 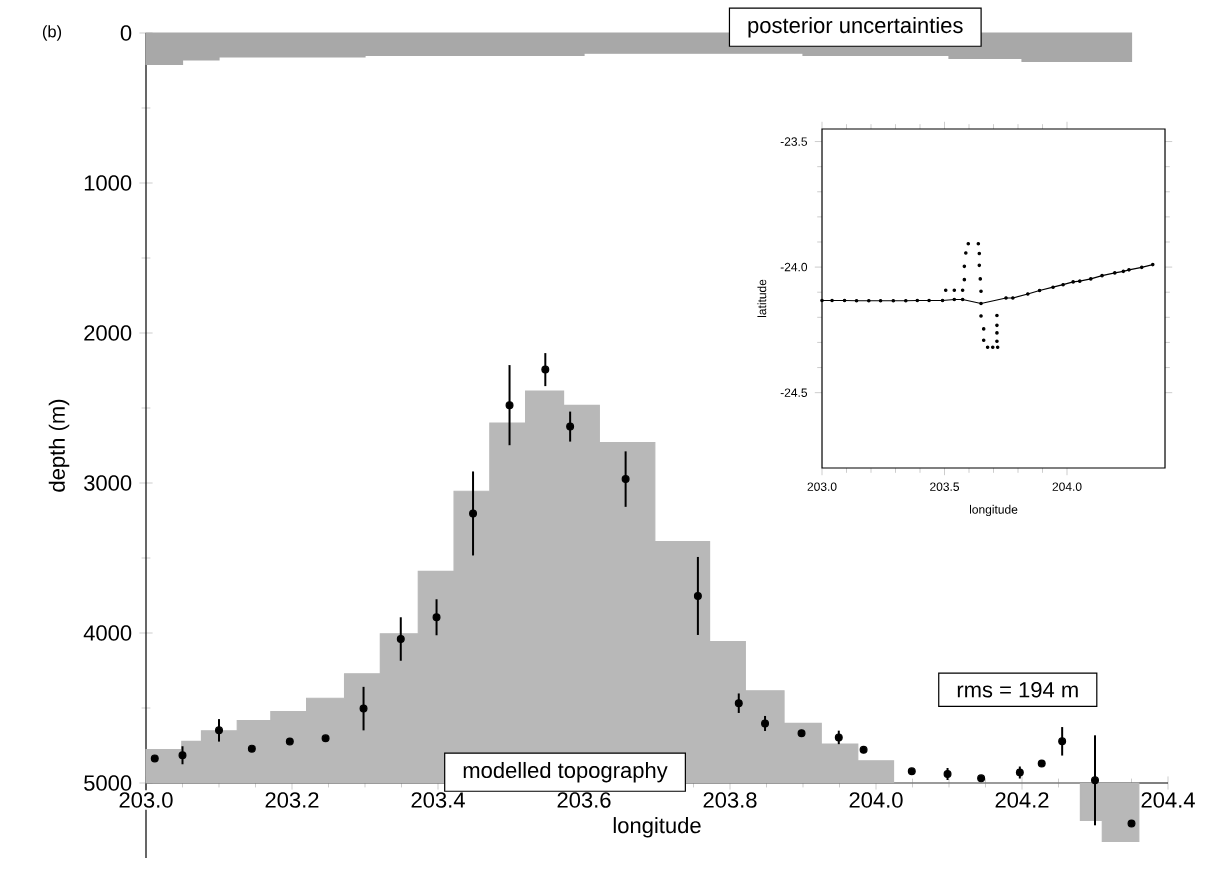 What do you see at coordinates (1022, 800) in the screenshot?
I see `x-tick-label: 204.2` at bounding box center [1022, 800].